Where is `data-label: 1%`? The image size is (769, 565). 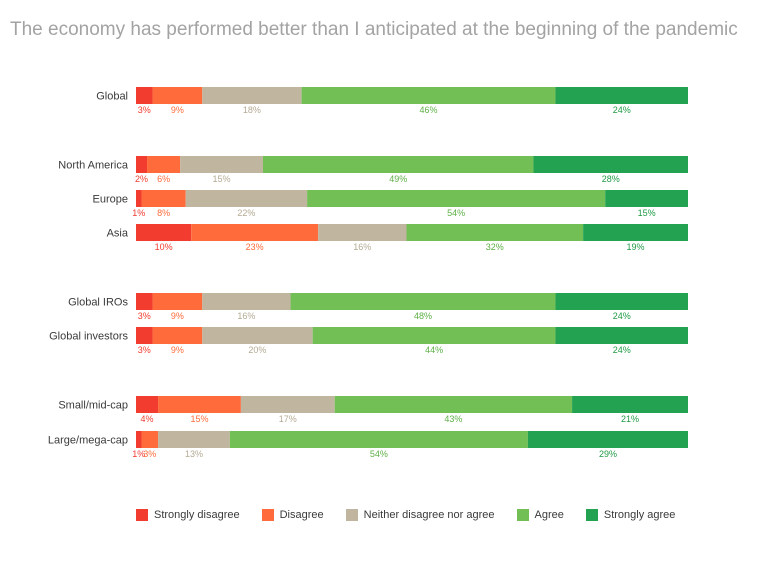 data-label: 1% is located at coordinates (138, 213).